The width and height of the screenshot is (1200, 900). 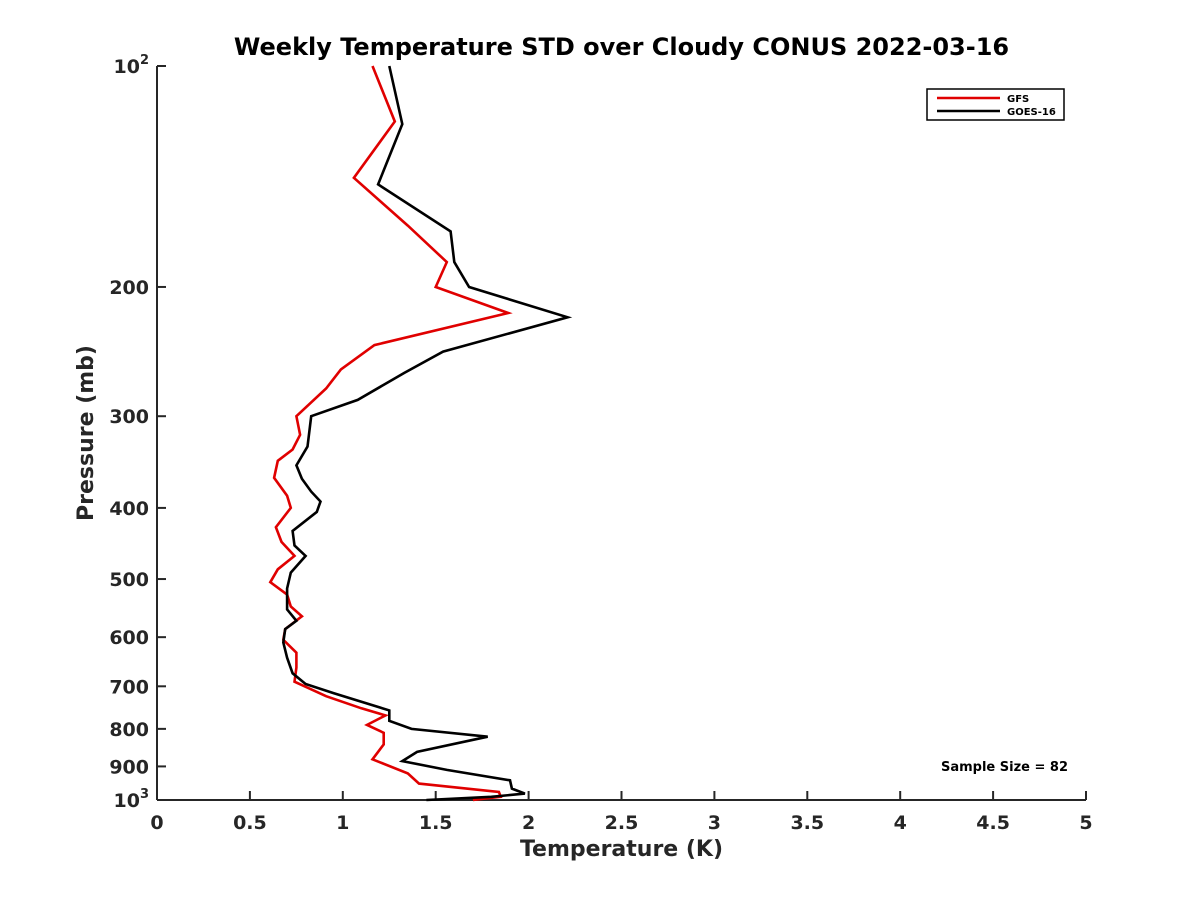 I want to click on y-axis-label: Pressure (mb), so click(x=86, y=433).